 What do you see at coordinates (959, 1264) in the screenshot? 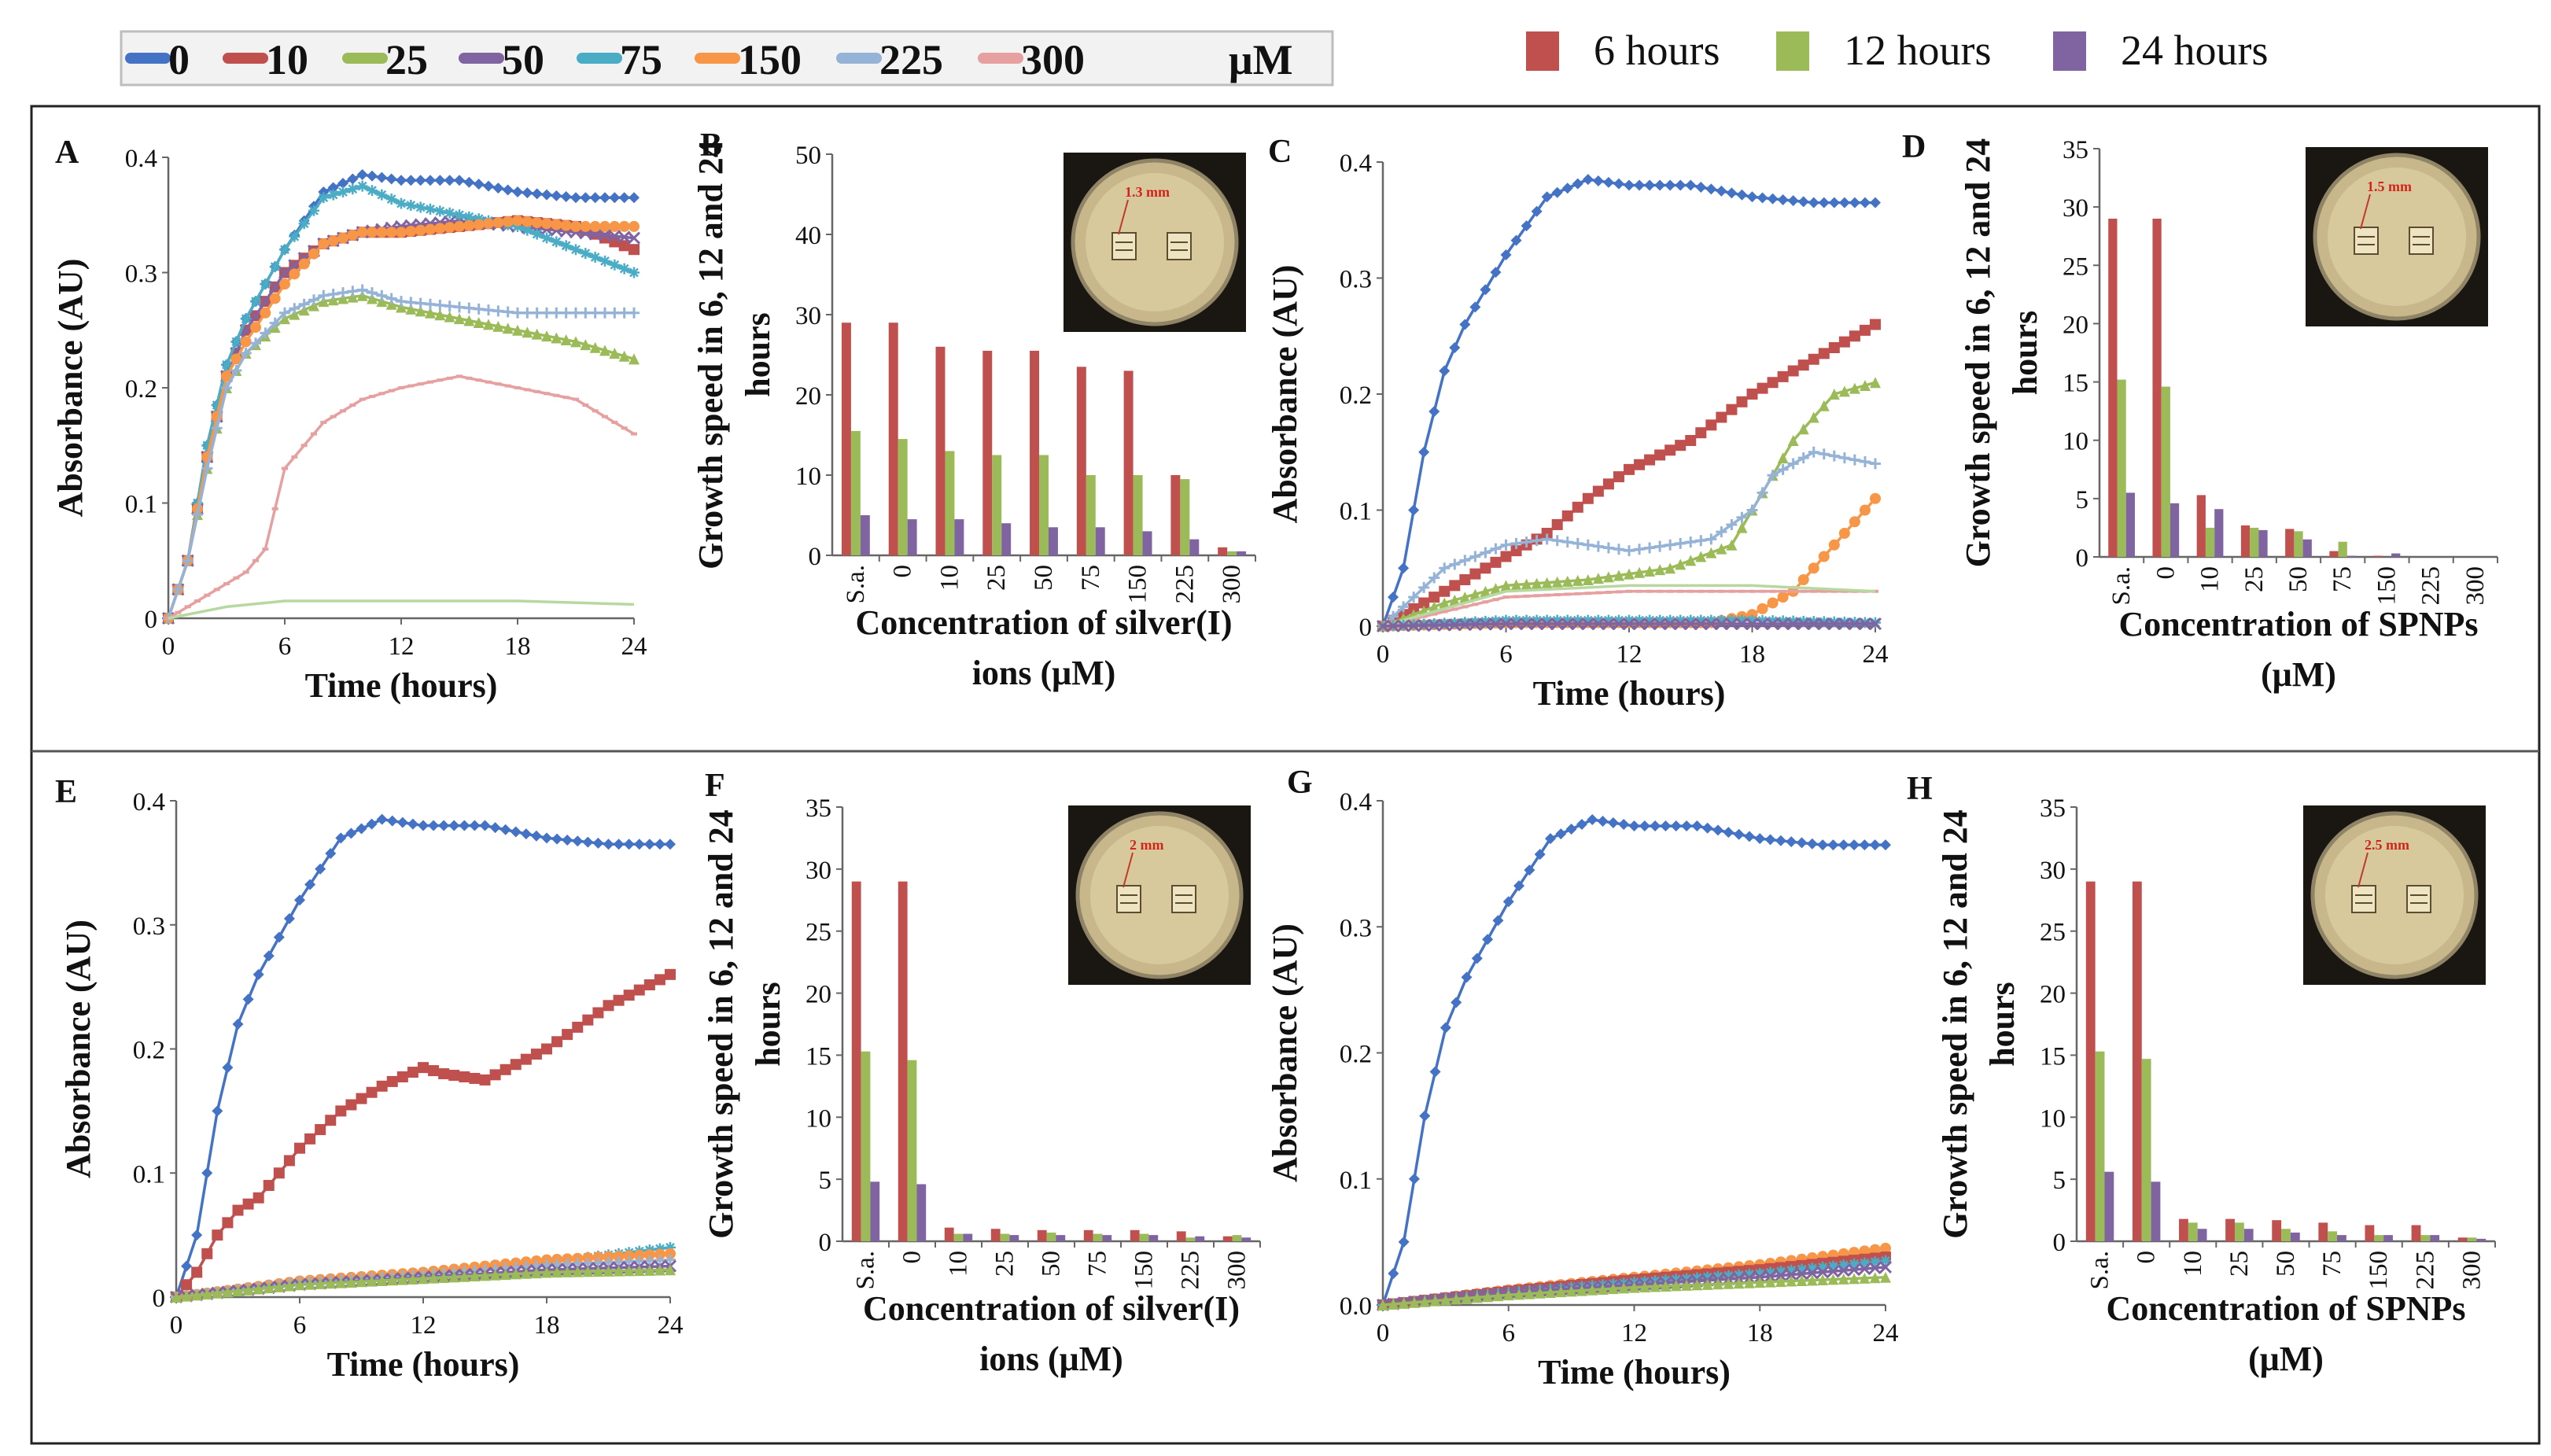
I see `x-tick-label: 10` at bounding box center [959, 1264].